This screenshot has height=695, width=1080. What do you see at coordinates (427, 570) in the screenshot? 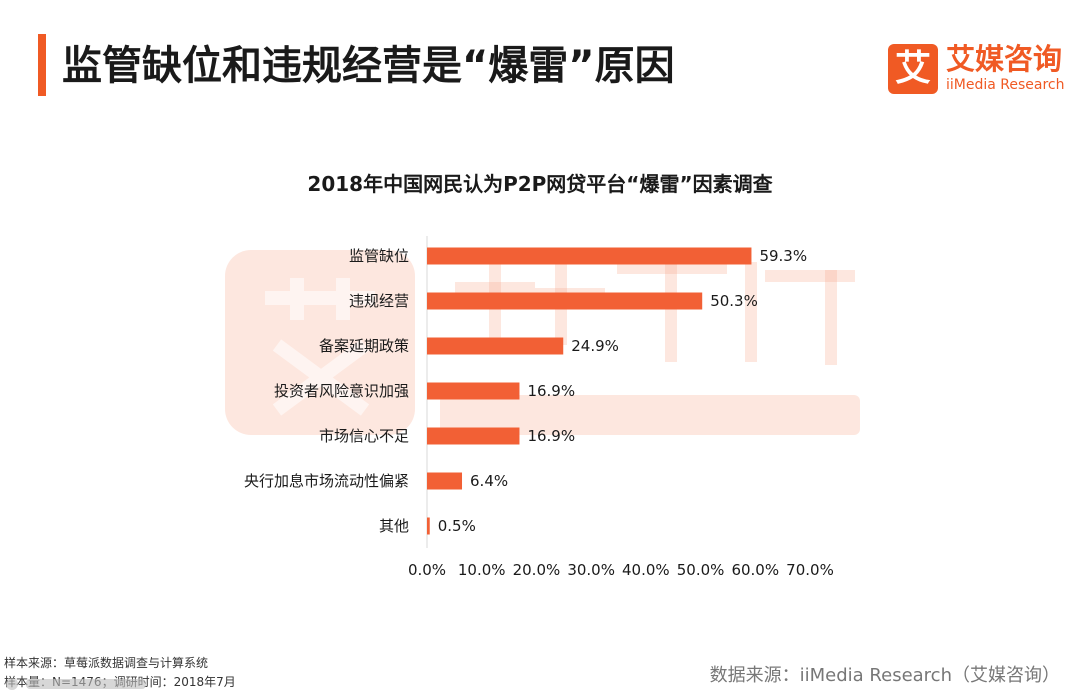
I see `x-tick-label: 0.0%` at bounding box center [427, 570].